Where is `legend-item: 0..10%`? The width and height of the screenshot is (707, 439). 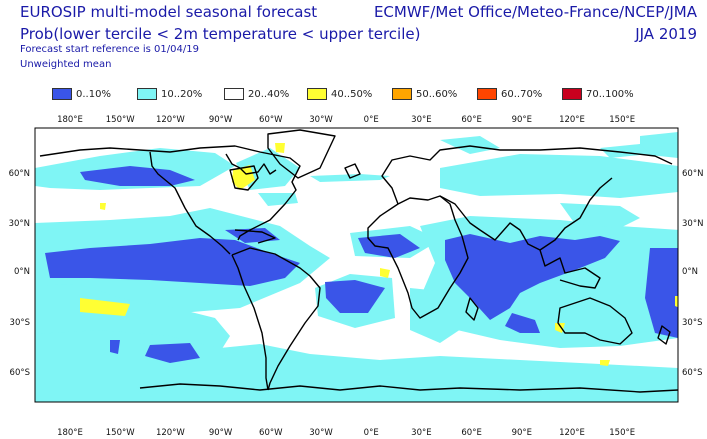 legend-item: 0..10% is located at coordinates (81, 94).